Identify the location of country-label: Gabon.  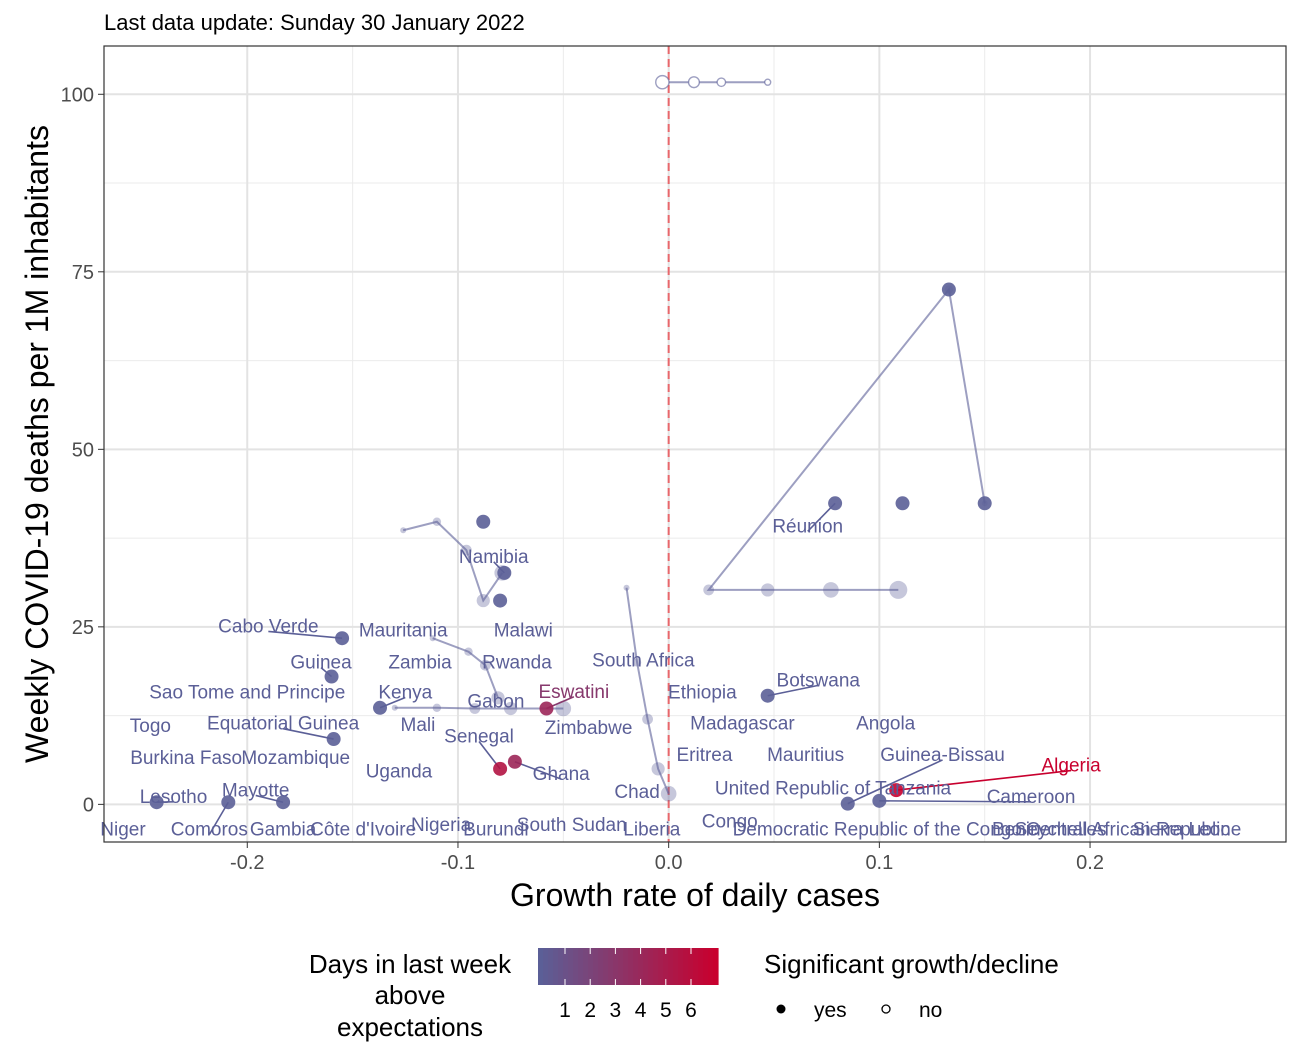
(495, 702).